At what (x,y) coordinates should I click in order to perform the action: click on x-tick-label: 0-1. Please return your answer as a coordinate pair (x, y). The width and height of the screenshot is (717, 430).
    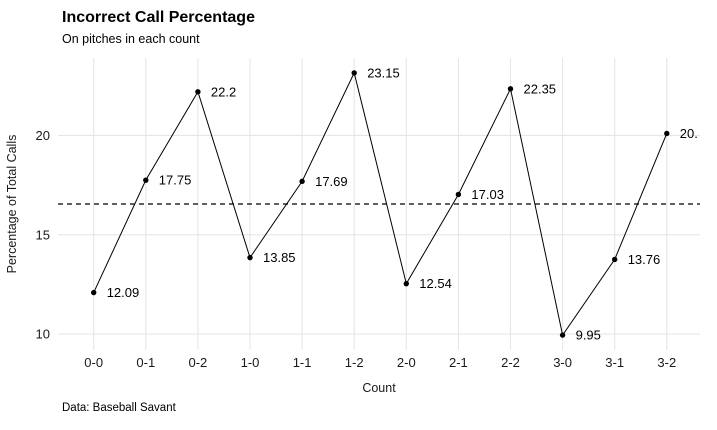
    Looking at the image, I should click on (145, 362).